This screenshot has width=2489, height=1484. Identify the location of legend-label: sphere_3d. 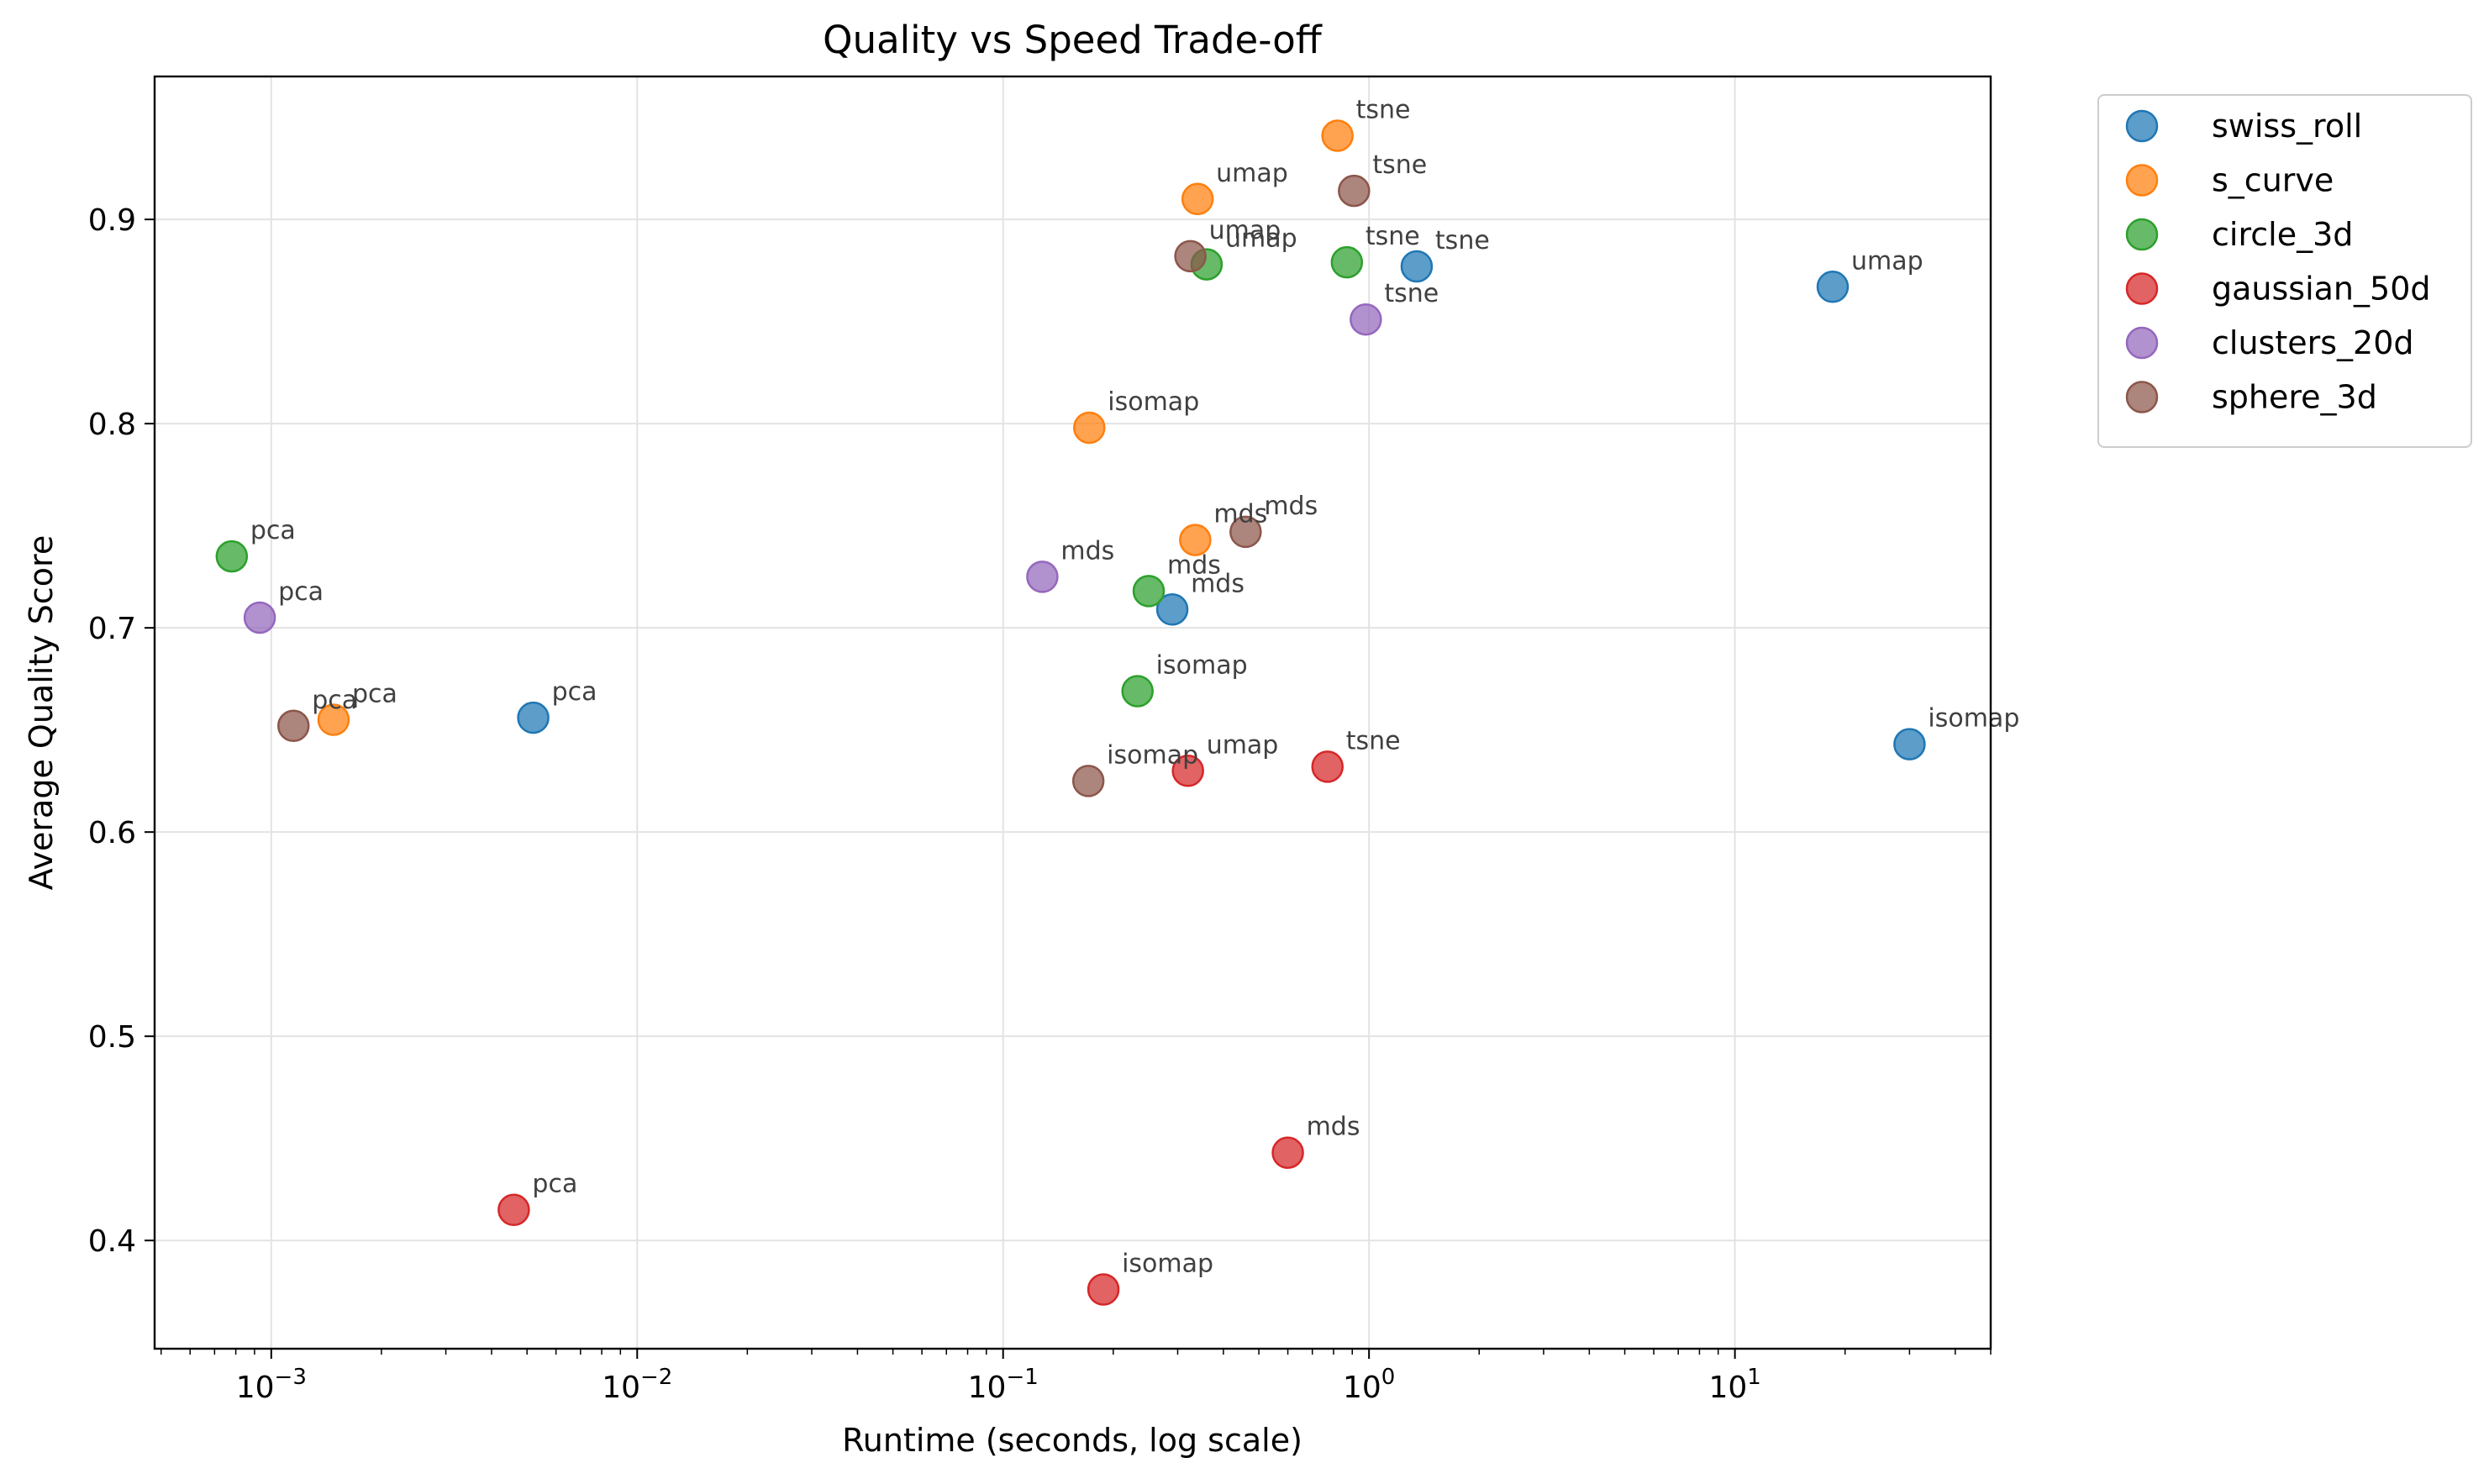
(2294, 397).